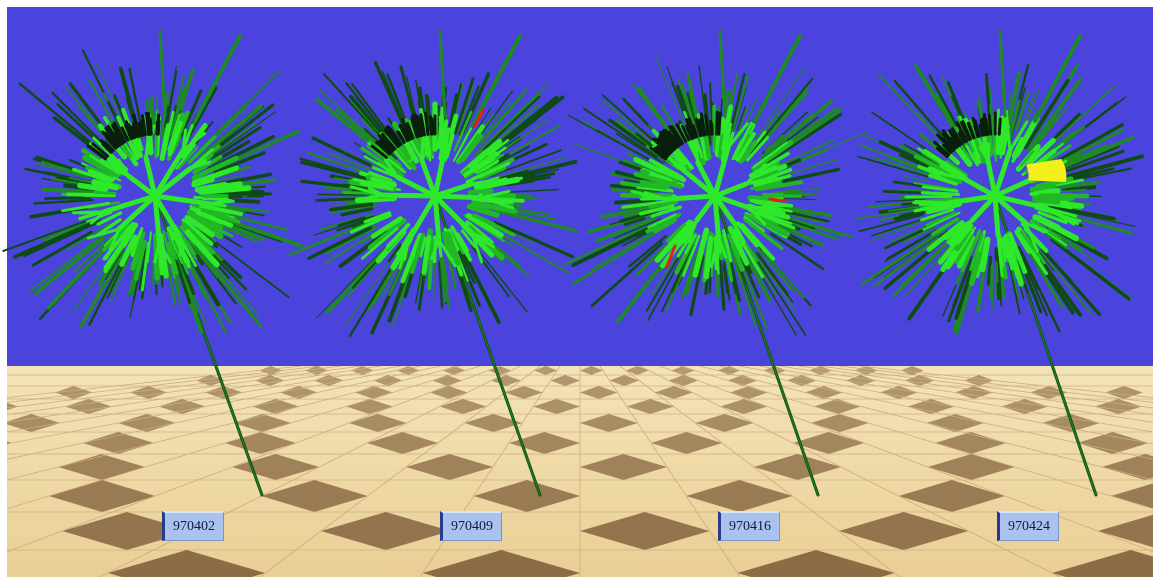  I want to click on snapshot-date-label-1: 970402, so click(193, 526).